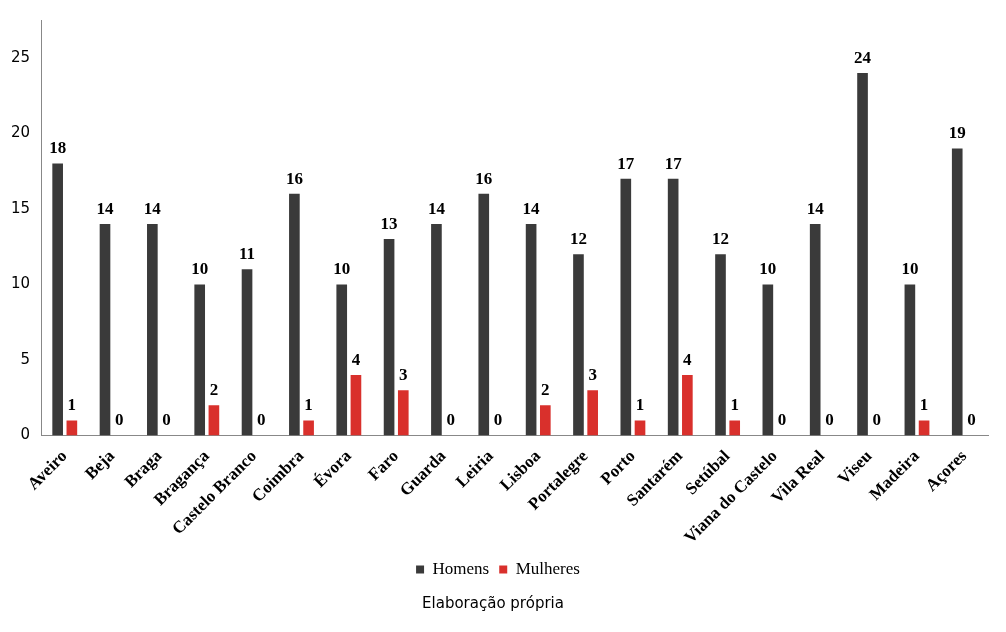 The width and height of the screenshot is (1006, 632). What do you see at coordinates (20, 283) in the screenshot?
I see `y-tick-label: 10` at bounding box center [20, 283].